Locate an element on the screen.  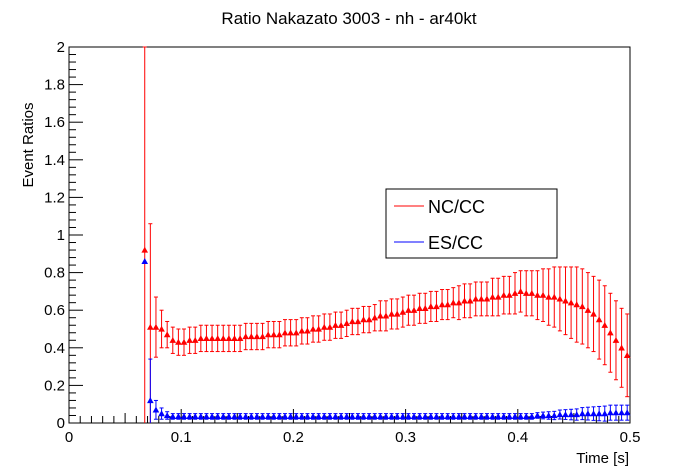
y-tick-label: 1.2 is located at coordinates (54, 197).